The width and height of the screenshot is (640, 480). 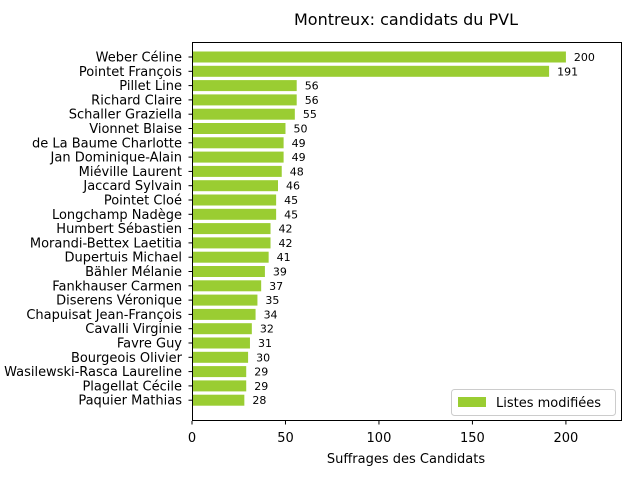 What do you see at coordinates (135, 129) in the screenshot?
I see `category-label: Vionnet Blaise` at bounding box center [135, 129].